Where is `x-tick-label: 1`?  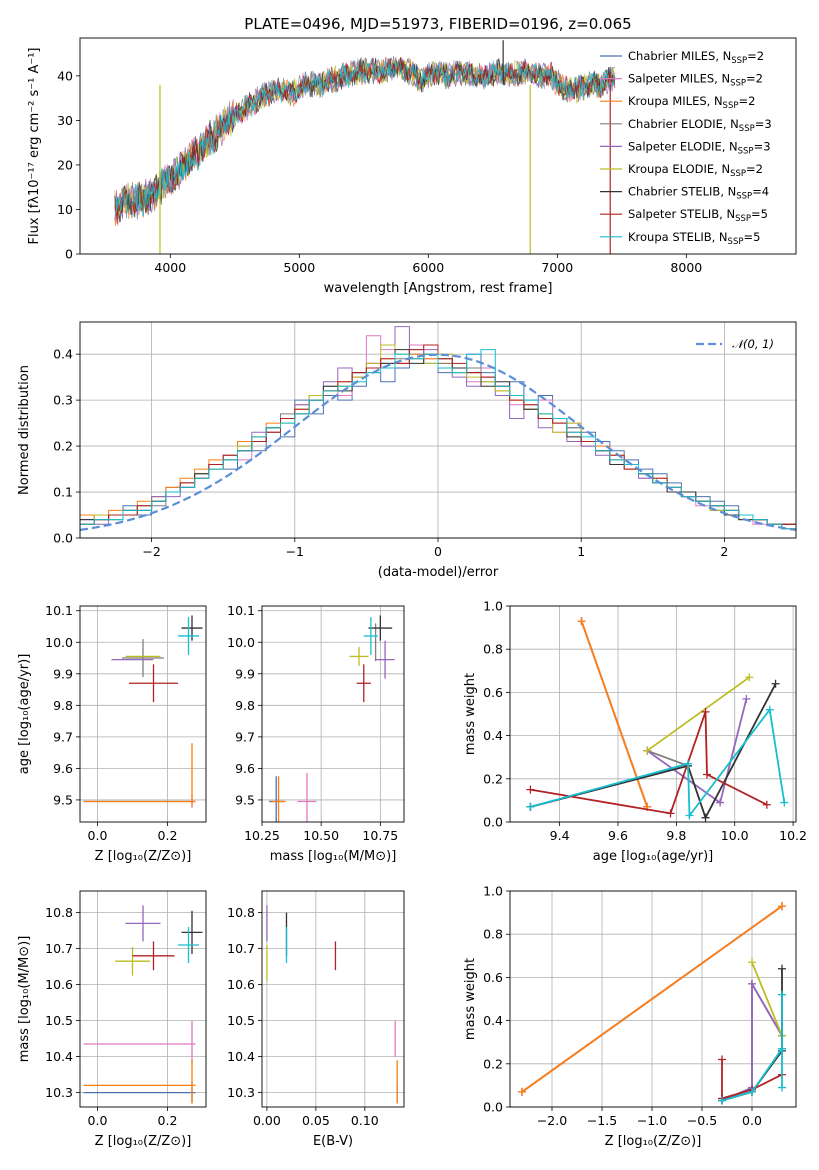 x-tick-label: 1 is located at coordinates (581, 551).